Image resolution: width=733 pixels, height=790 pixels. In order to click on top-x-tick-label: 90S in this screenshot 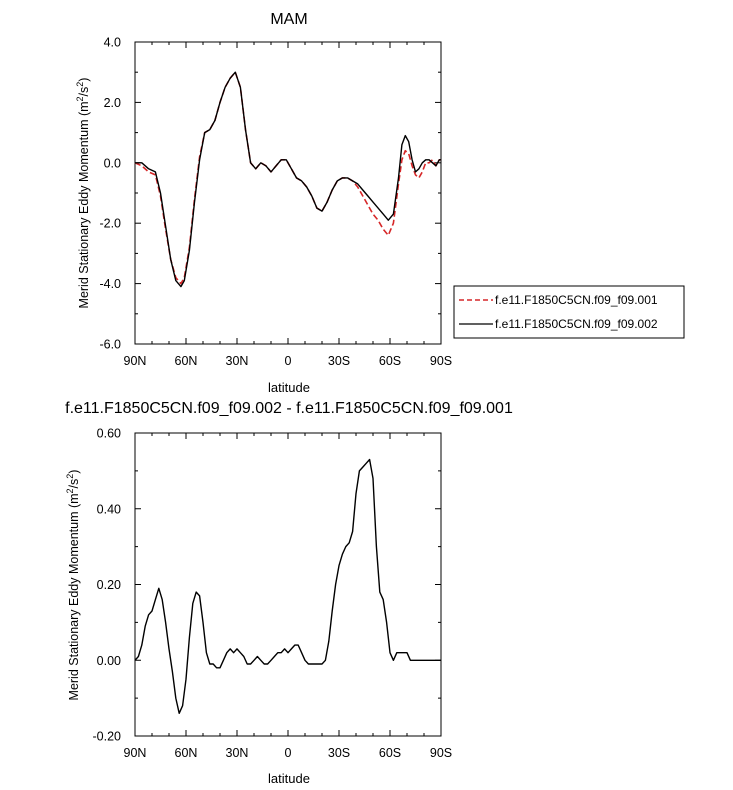, I will do `click(441, 361)`.